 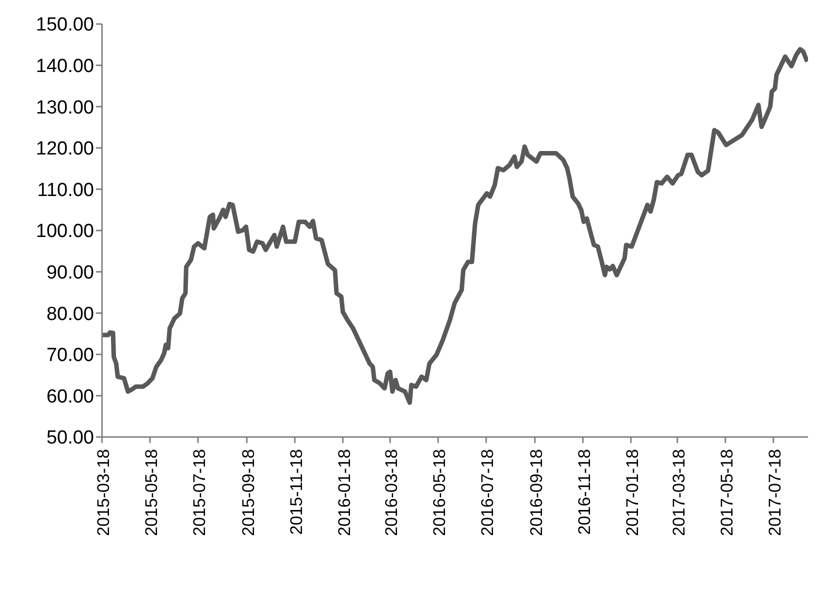 I want to click on x-tick-label: 2016-11-18, so click(x=584, y=492).